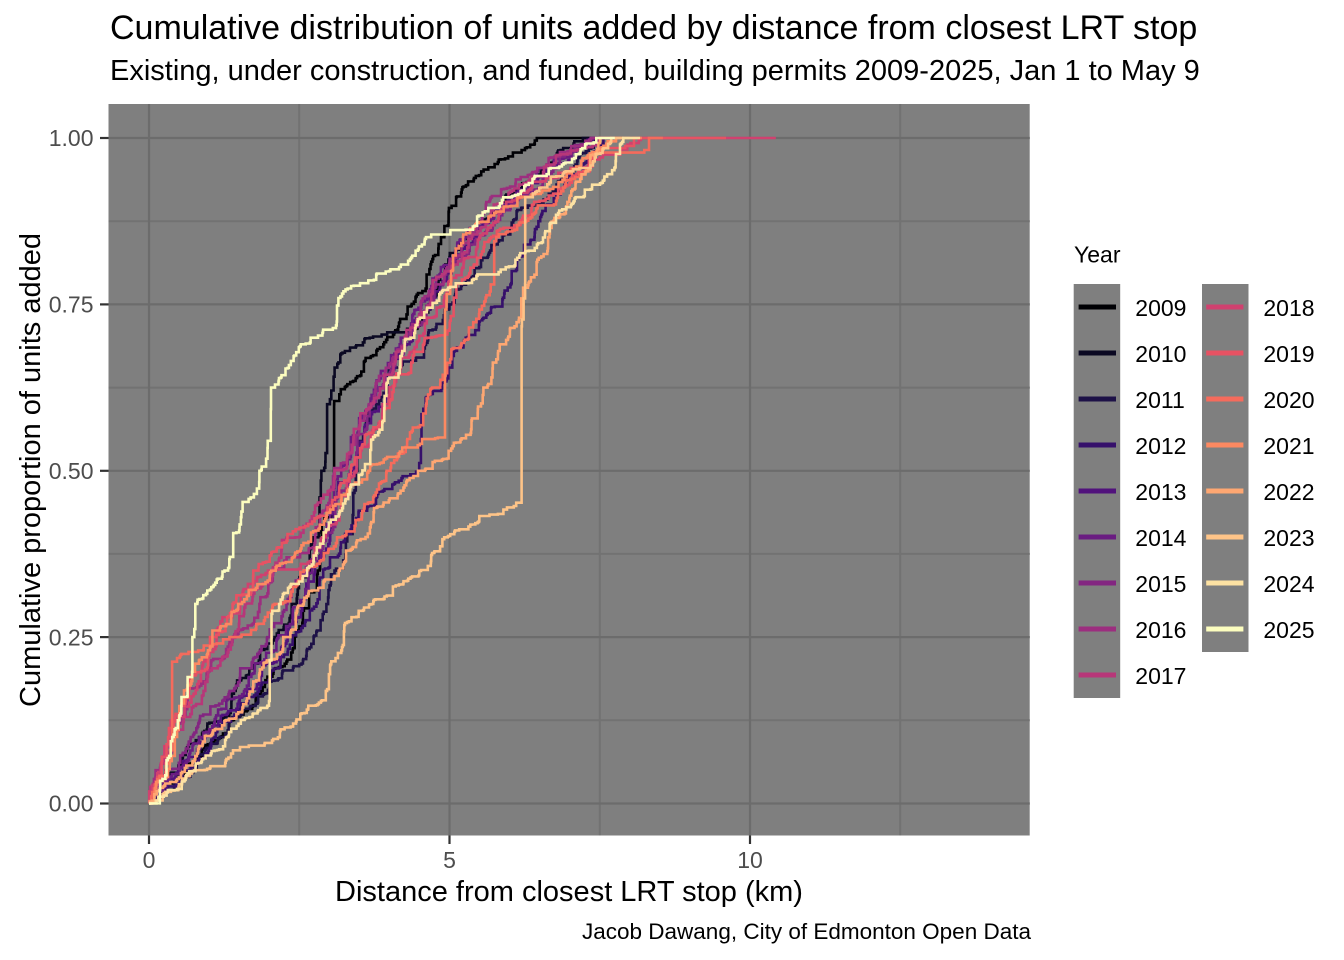 Image resolution: width=1344 pixels, height=960 pixels. What do you see at coordinates (449, 860) in the screenshot?
I see `svg-text: 5` at bounding box center [449, 860].